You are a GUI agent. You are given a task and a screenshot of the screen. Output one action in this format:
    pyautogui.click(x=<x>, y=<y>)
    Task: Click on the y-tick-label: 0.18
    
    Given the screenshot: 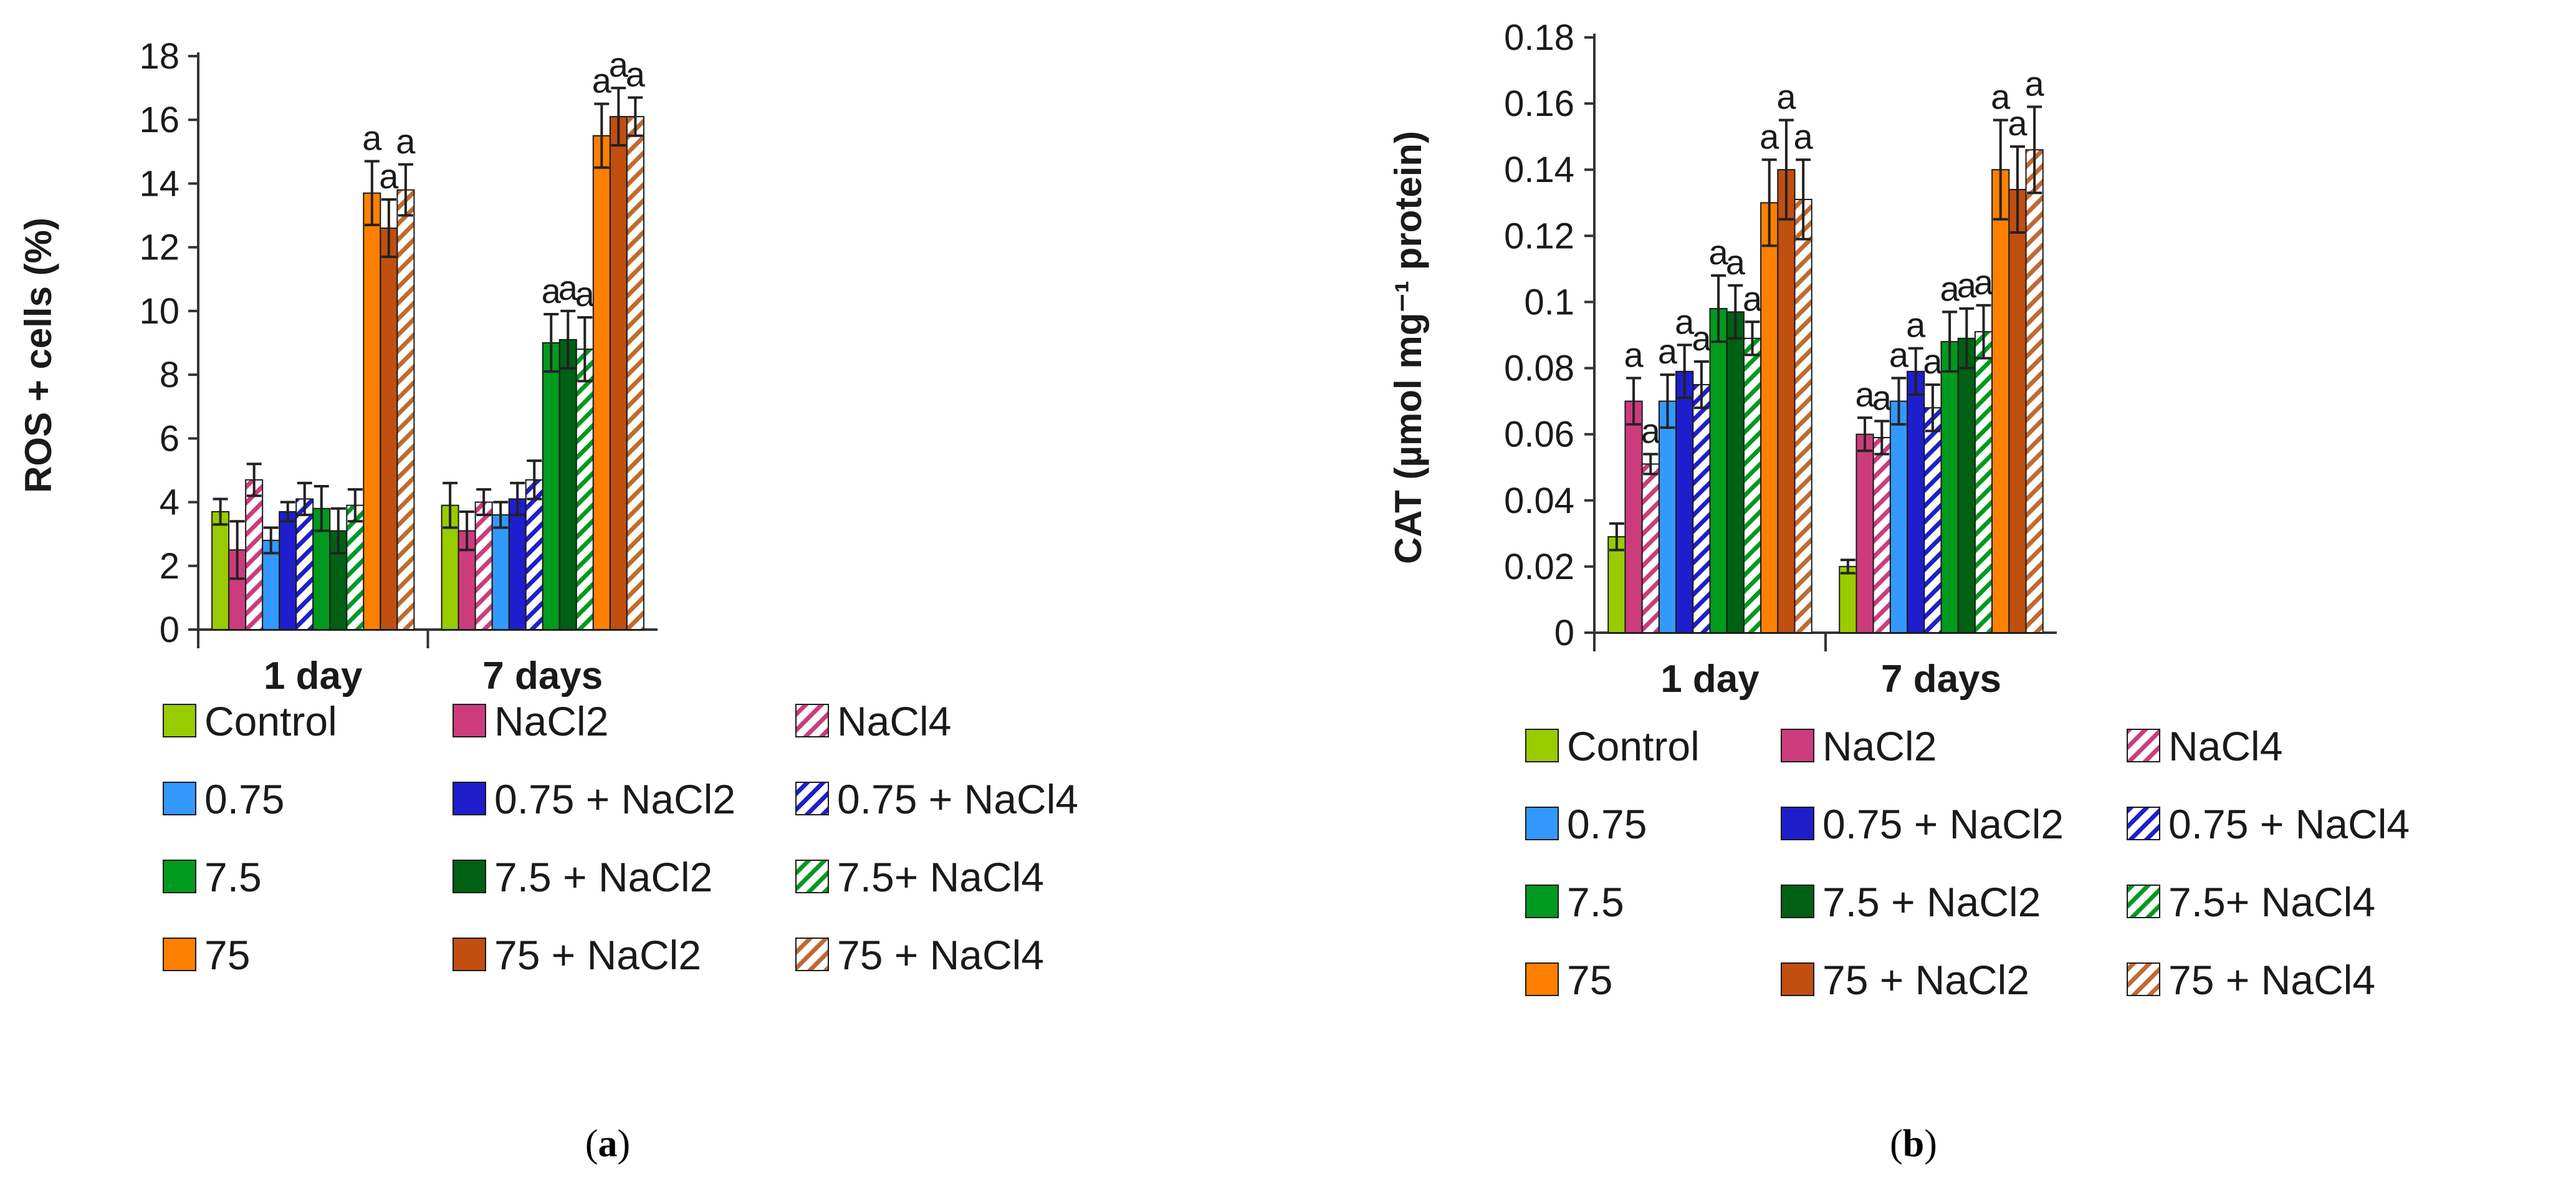 What is the action you would take?
    pyautogui.click(x=1539, y=38)
    